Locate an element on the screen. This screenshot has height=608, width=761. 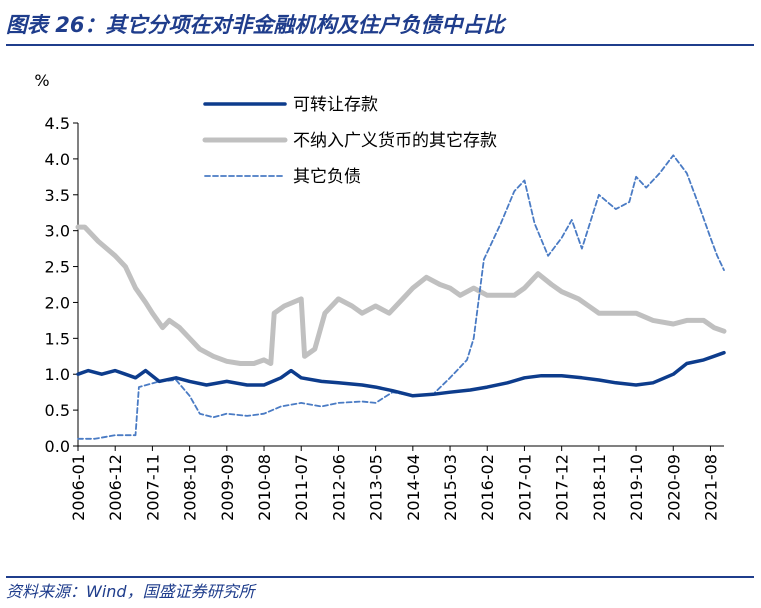
x-tick-label: 2013-05 is located at coordinates (376, 487).